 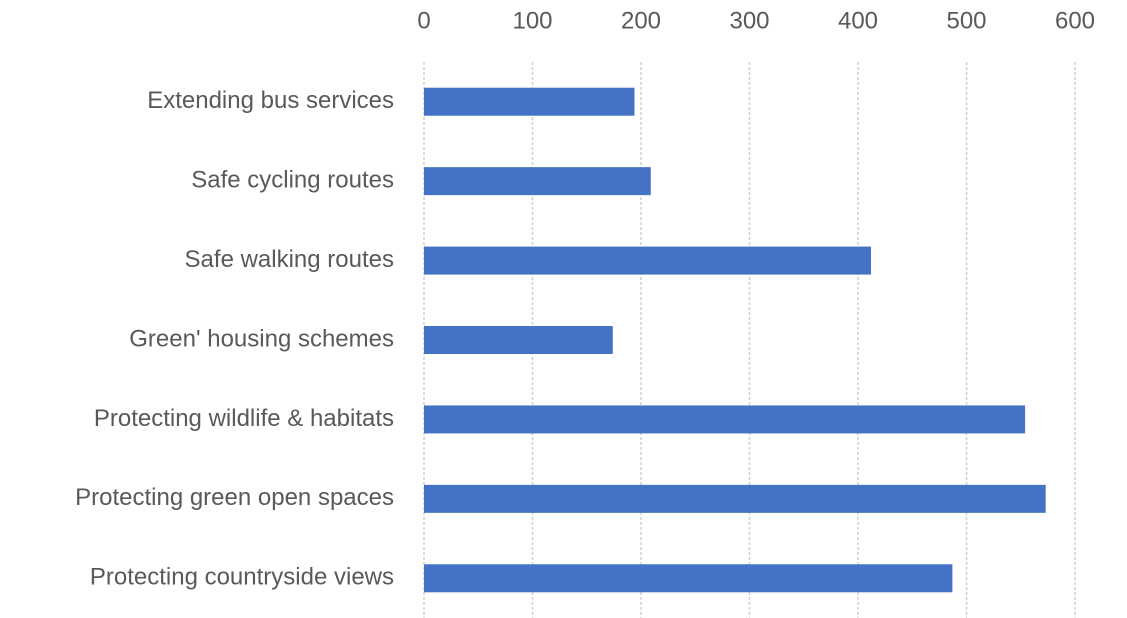 What do you see at coordinates (242, 577) in the screenshot?
I see `y-tick-label: Protecting countryside views` at bounding box center [242, 577].